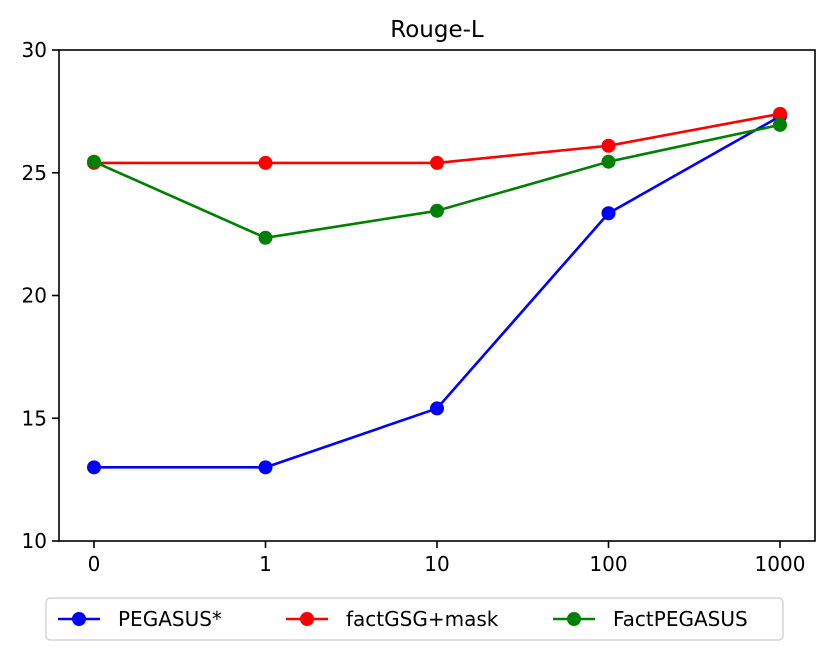 Image resolution: width=830 pixels, height=656 pixels. What do you see at coordinates (608, 564) in the screenshot?
I see `x-tick-label: 100` at bounding box center [608, 564].